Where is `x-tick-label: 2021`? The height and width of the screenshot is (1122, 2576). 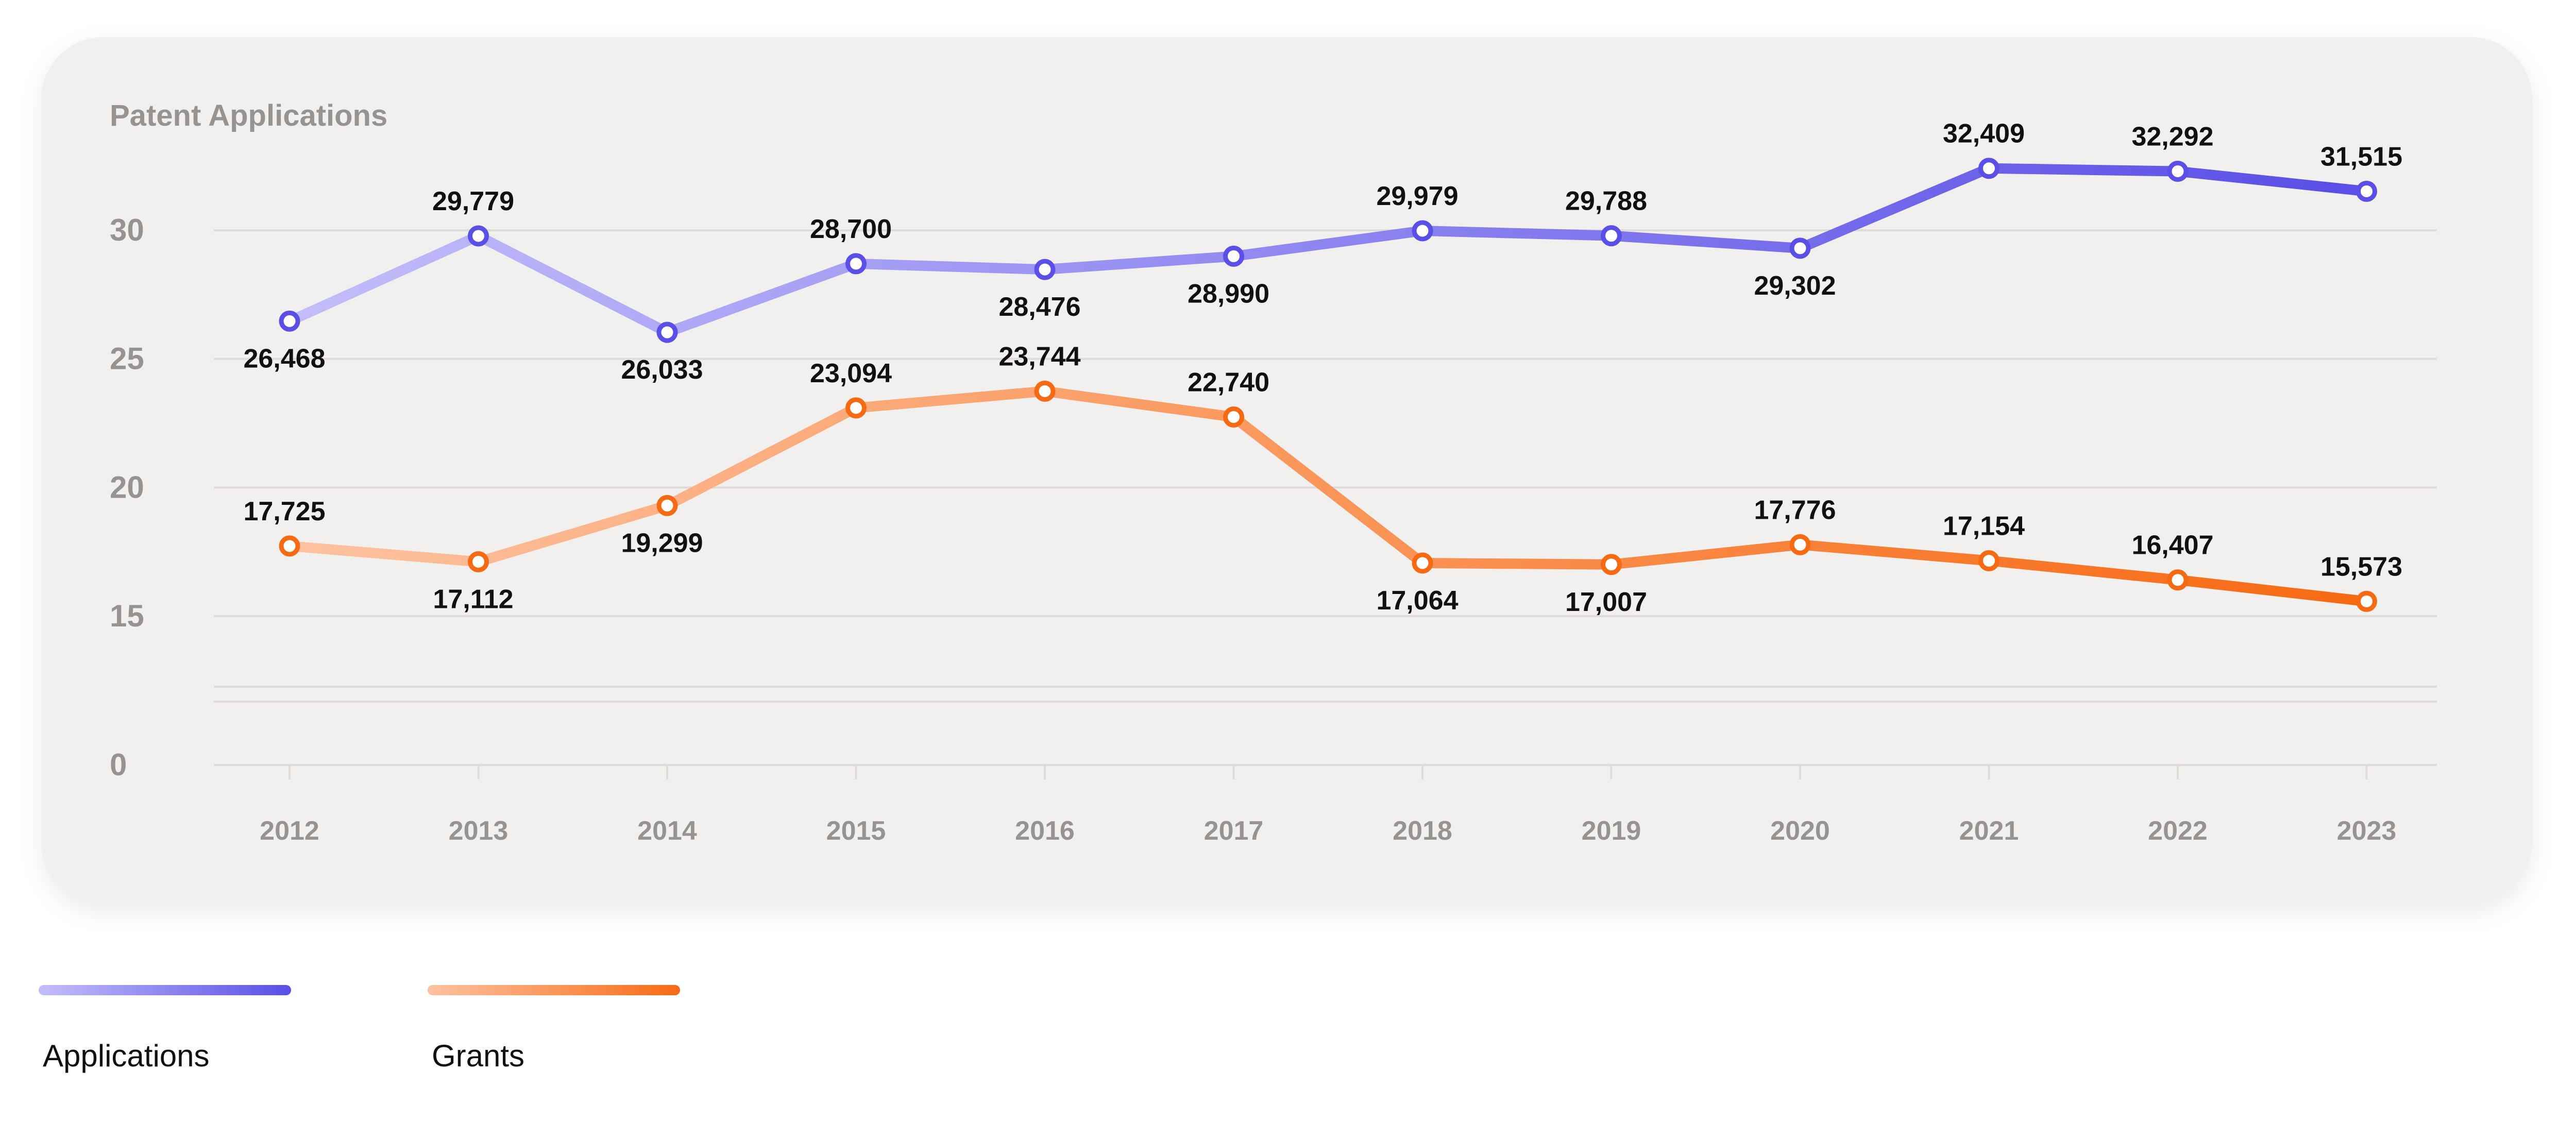
x-tick-label: 2021 is located at coordinates (1989, 831).